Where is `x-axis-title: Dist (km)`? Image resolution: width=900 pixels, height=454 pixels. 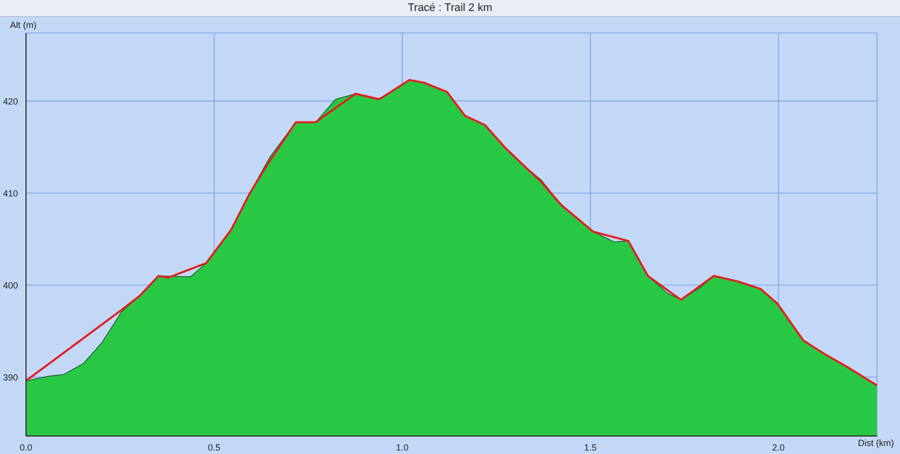
x-axis-title: Dist (km) is located at coordinates (876, 443).